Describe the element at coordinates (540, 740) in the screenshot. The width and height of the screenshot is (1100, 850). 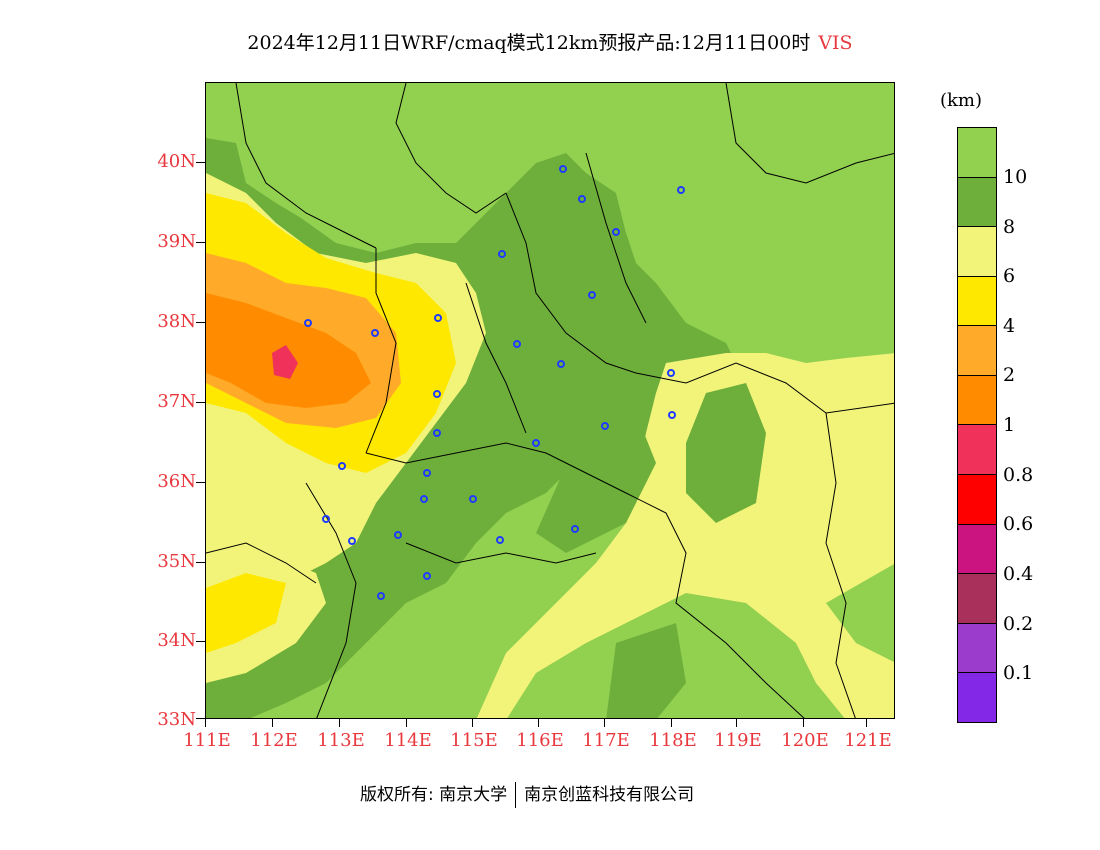
I see `lon-label: 116E` at that location.